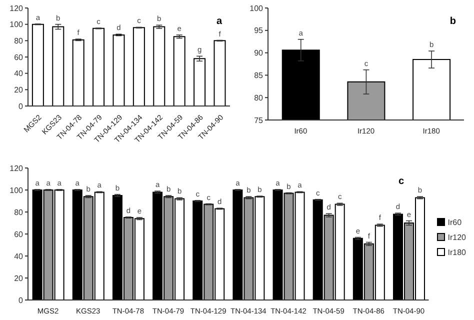 This screenshot has width=474, height=320. I want to click on annotation: c, so click(401, 181).